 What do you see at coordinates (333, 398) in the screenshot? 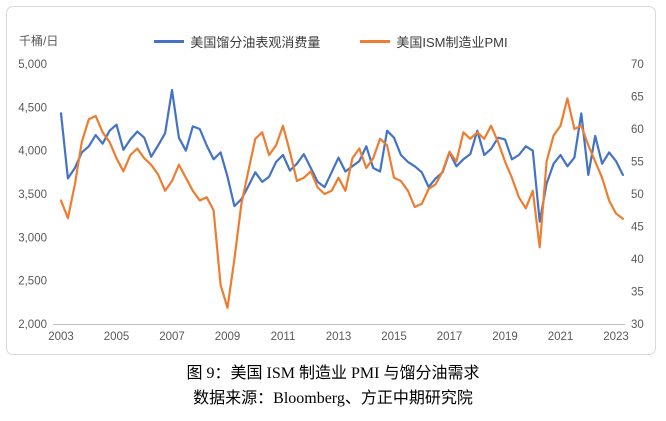
I see `figure-caption-source: 数据来源：Bloomberg、方正中期研究院` at bounding box center [333, 398].